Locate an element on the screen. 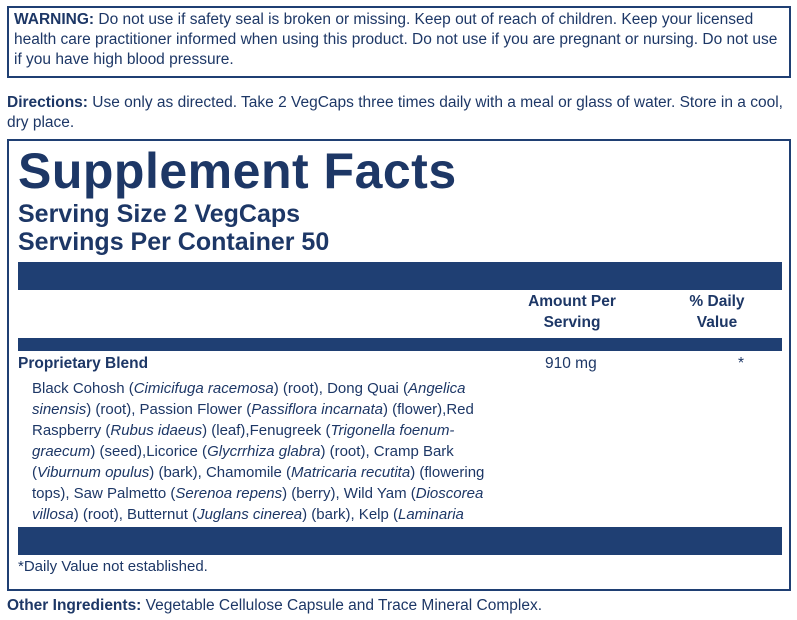  other-ingredients-label: Other Ingredients: is located at coordinates (74, 605).